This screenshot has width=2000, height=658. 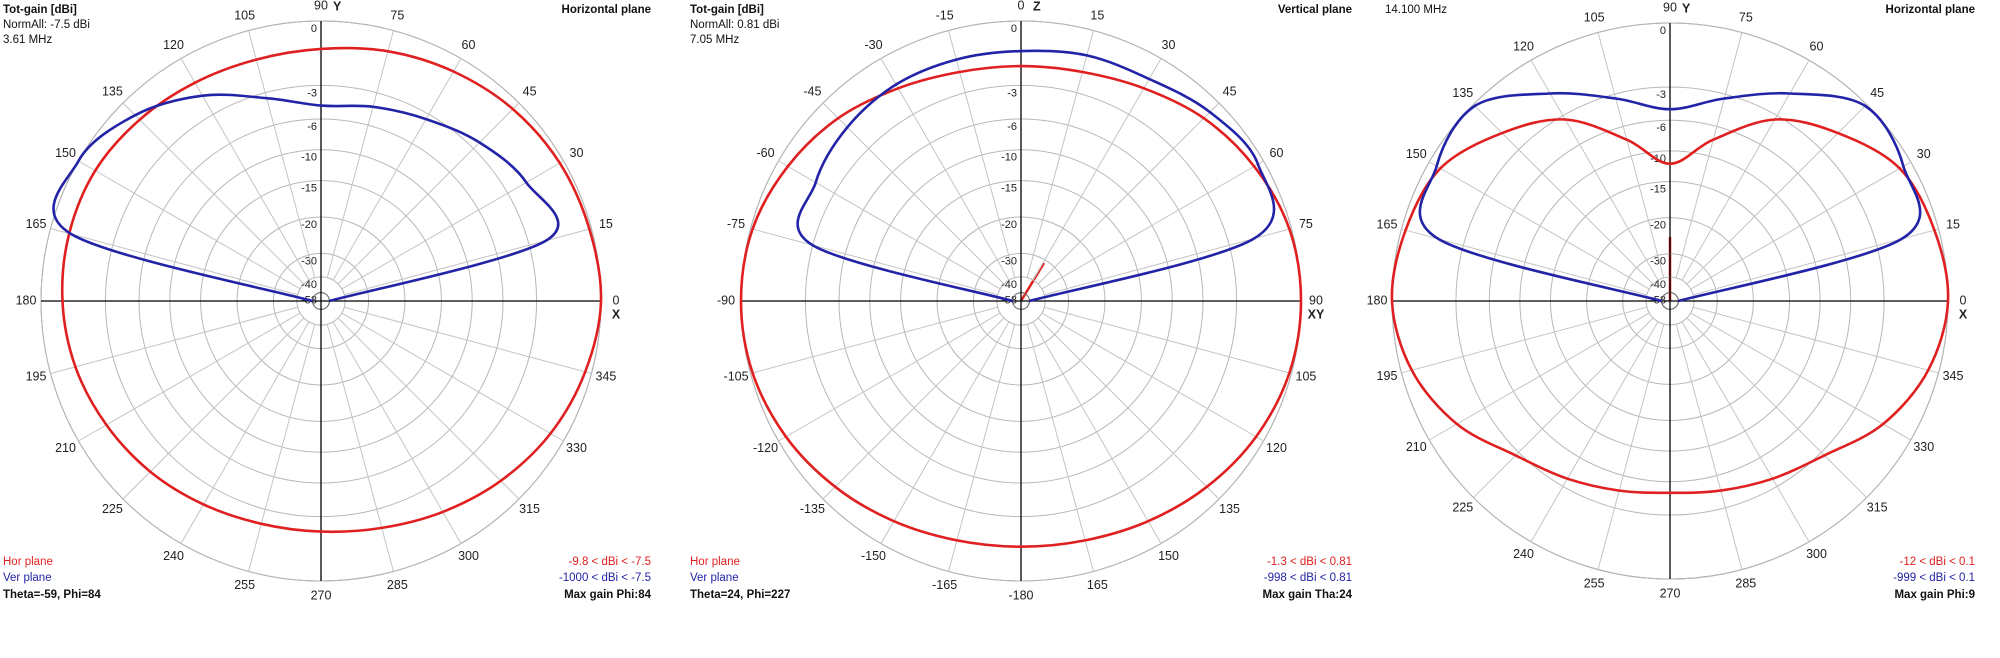 What do you see at coordinates (944, 585) in the screenshot?
I see `angle-tick-label: -165` at bounding box center [944, 585].